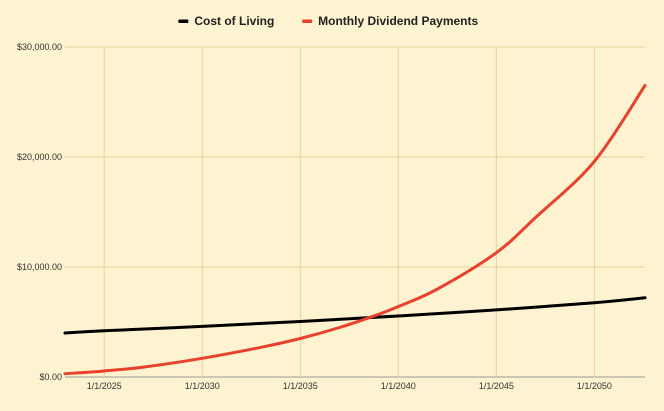 The width and height of the screenshot is (664, 411). What do you see at coordinates (300, 386) in the screenshot?
I see `x-tick-label: 1/1/2035` at bounding box center [300, 386].